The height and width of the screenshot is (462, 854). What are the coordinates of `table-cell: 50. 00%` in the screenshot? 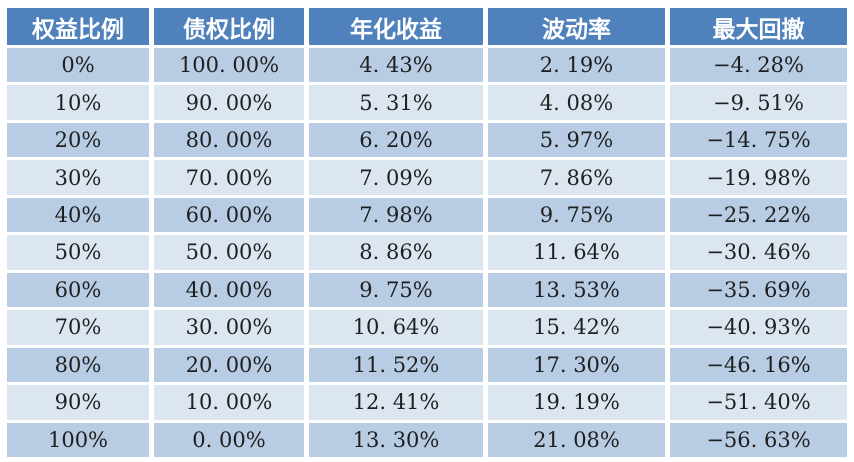 It's located at (226, 251).